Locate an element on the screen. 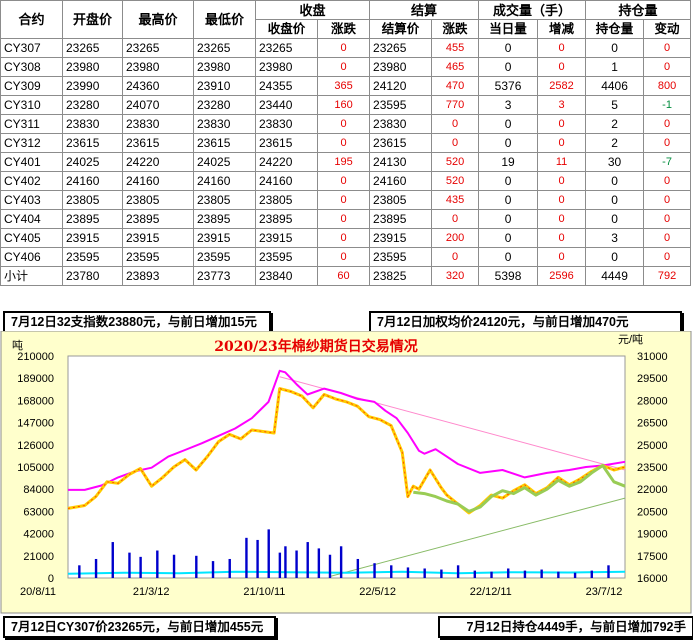 This screenshot has height=640, width=693. table-row: CY403 23805 23805 23805 23805 0 23805 435 0 0 0 0 is located at coordinates (346, 200).